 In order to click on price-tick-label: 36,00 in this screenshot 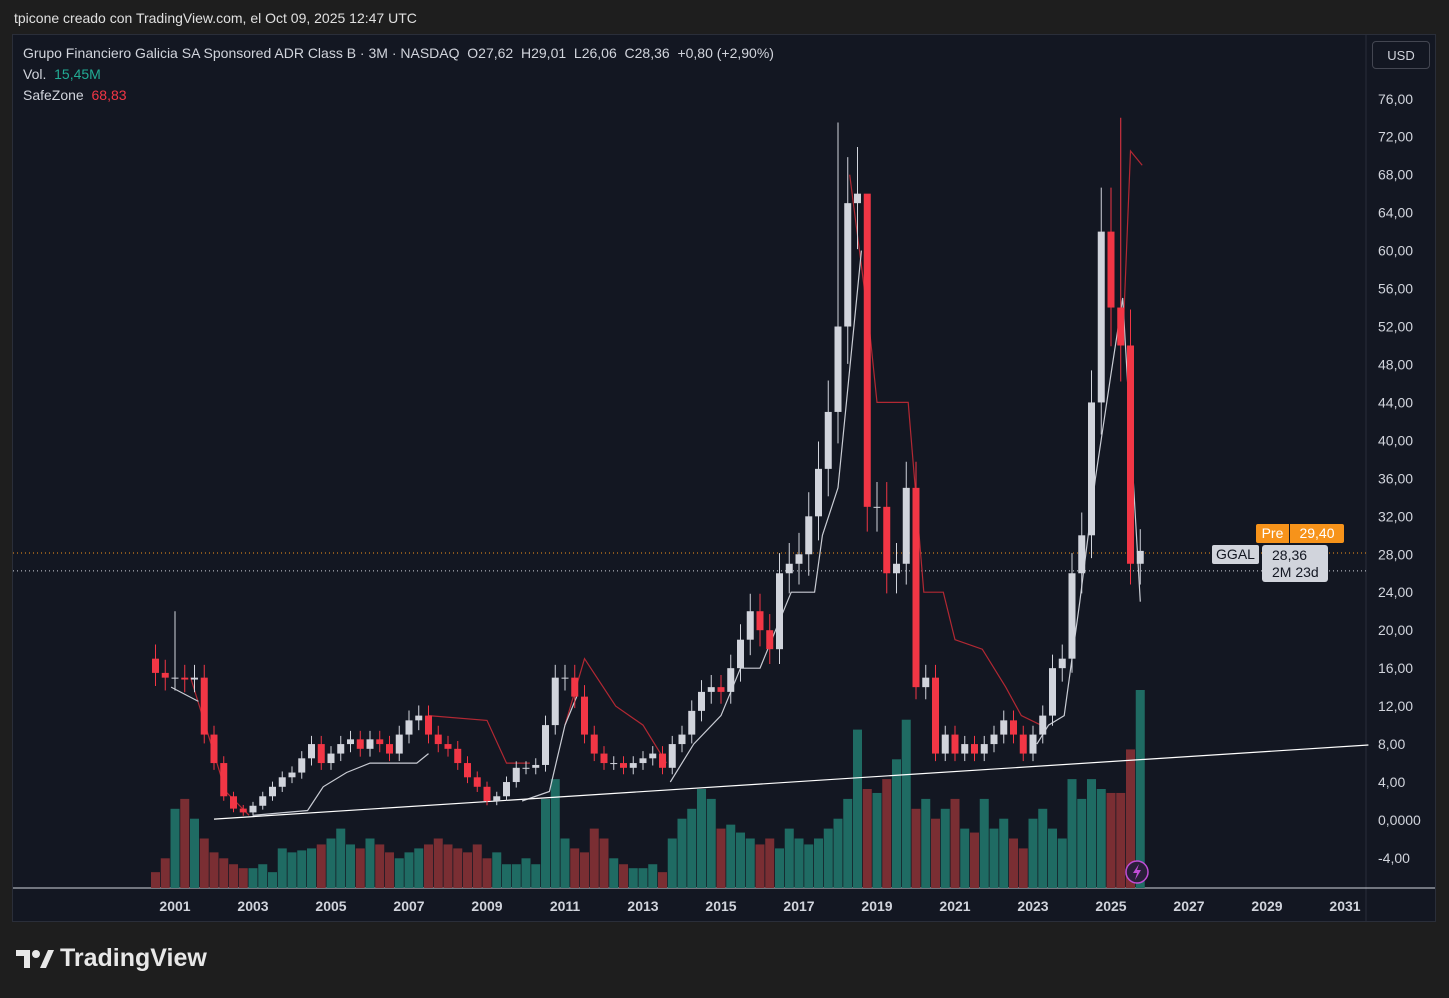, I will do `click(1395, 478)`.